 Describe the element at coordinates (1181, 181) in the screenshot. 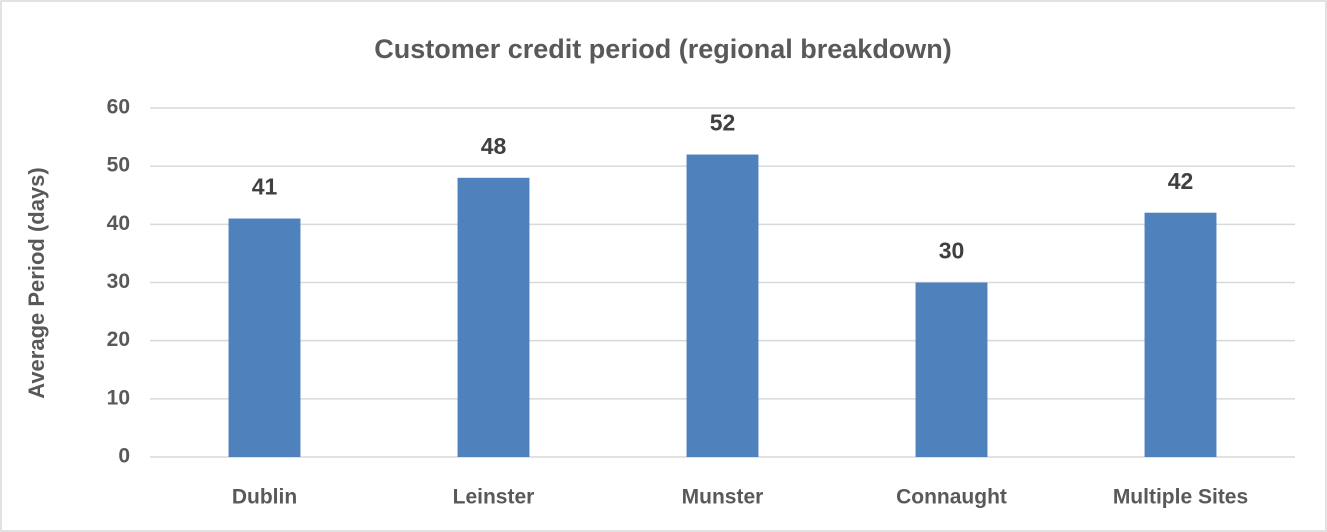

I see `data-label: 42` at that location.